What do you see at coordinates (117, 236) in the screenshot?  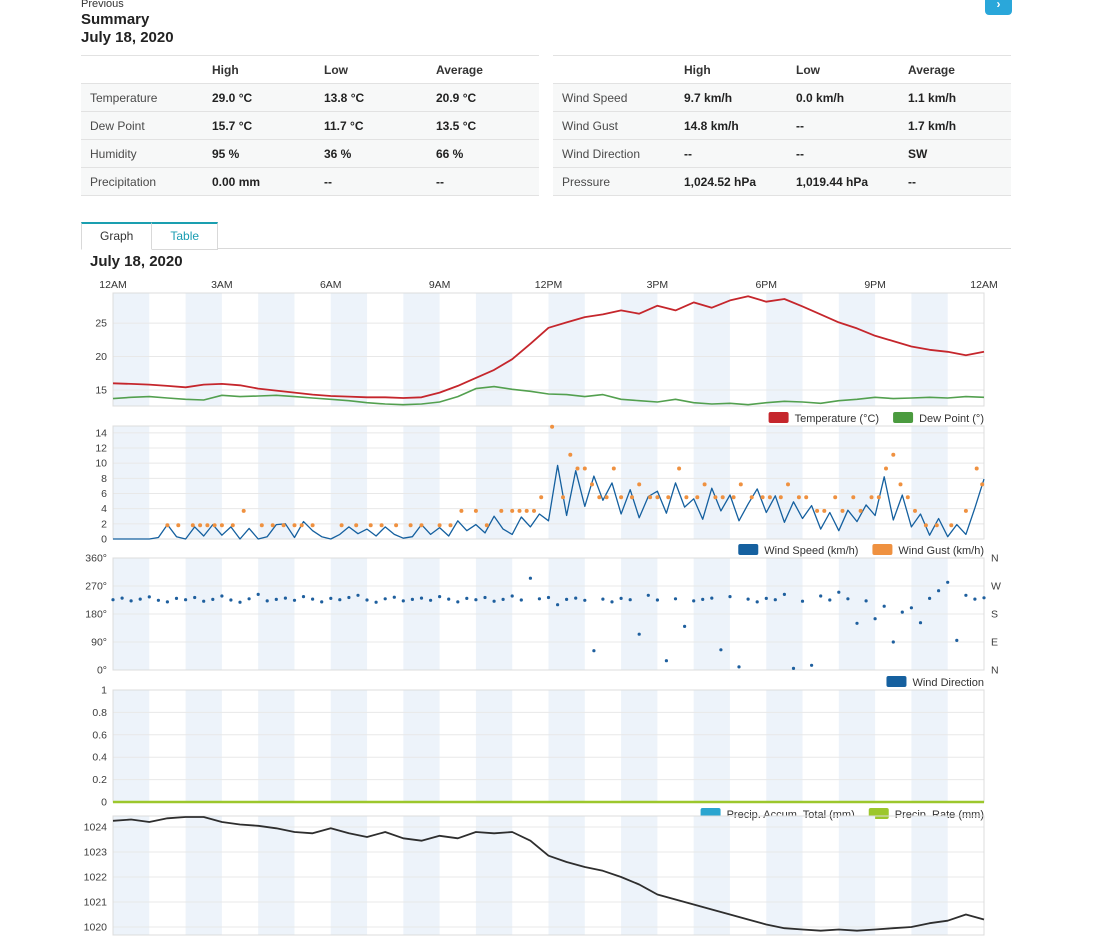 I see `tab-graph: Graph` at bounding box center [117, 236].